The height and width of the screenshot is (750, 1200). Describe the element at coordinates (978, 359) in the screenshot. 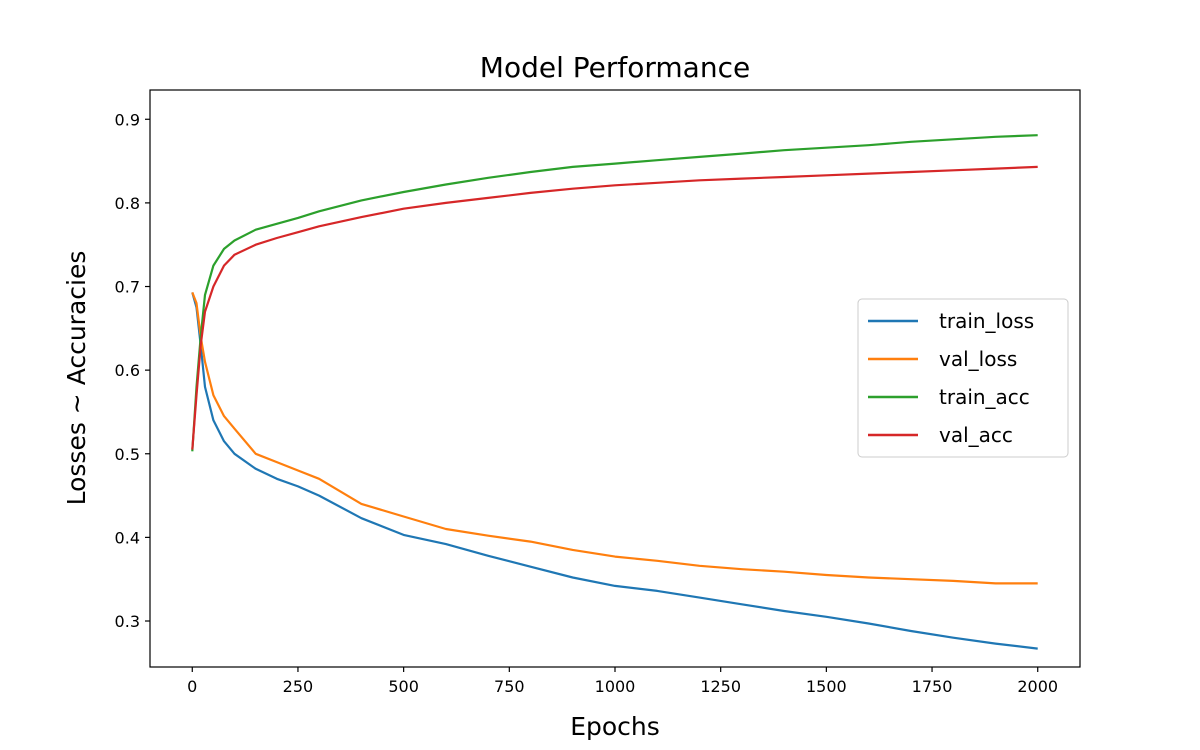

I see `legend-label-val-loss: val_loss` at that location.